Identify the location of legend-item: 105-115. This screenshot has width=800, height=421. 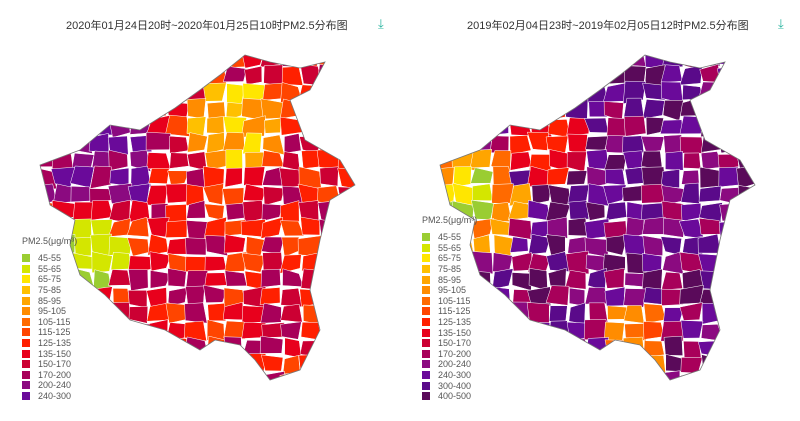
(49, 322).